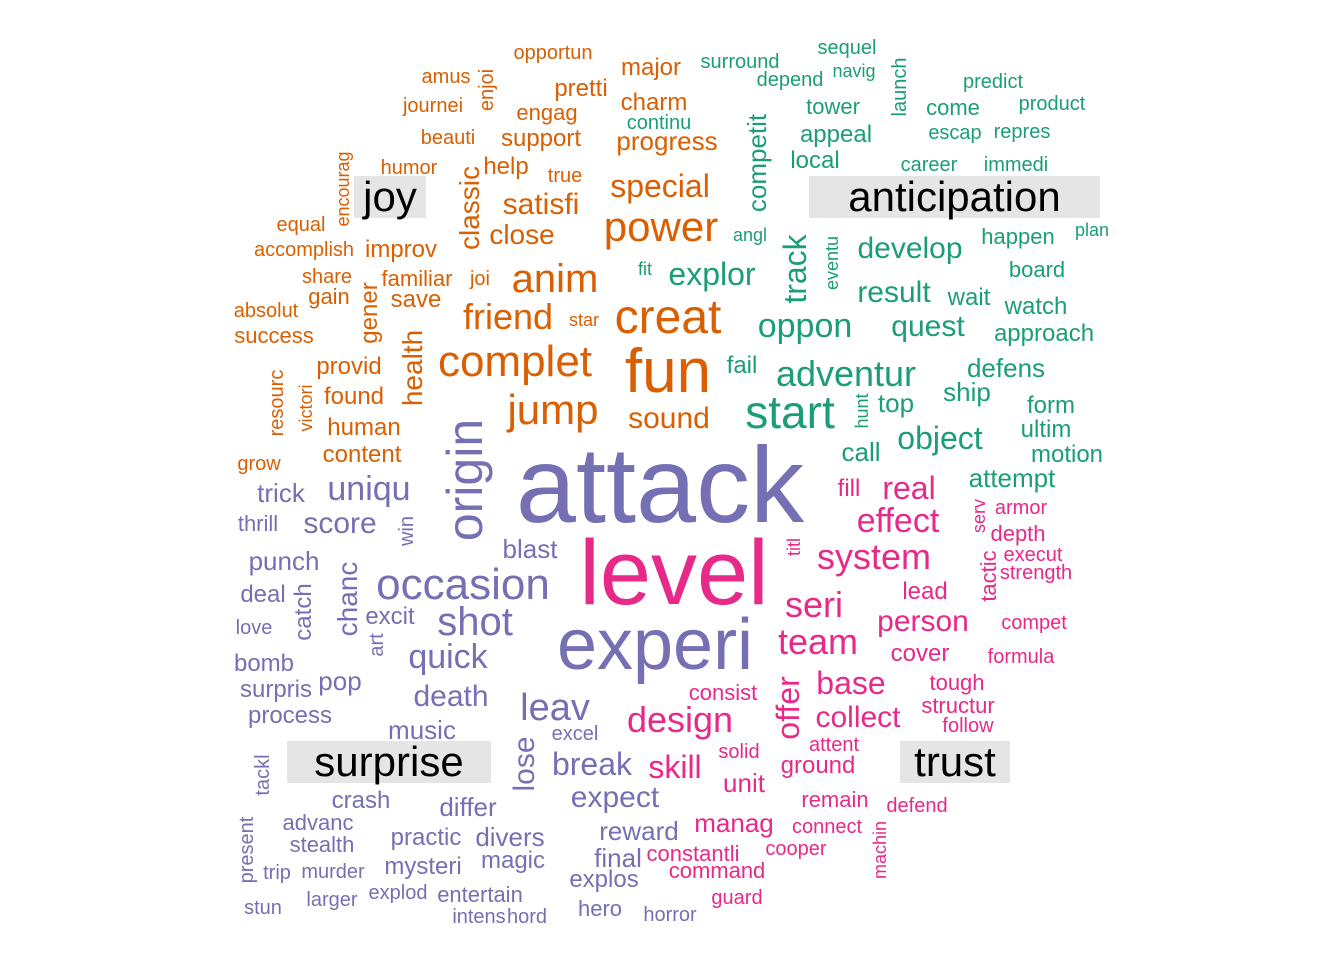  I want to click on word-level: level, so click(674, 573).